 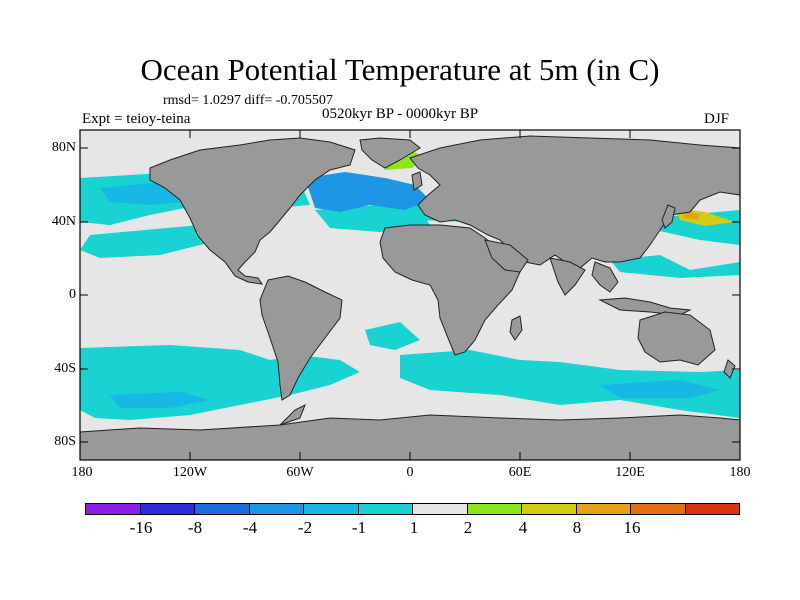 I want to click on land-south-america, so click(x=301, y=338).